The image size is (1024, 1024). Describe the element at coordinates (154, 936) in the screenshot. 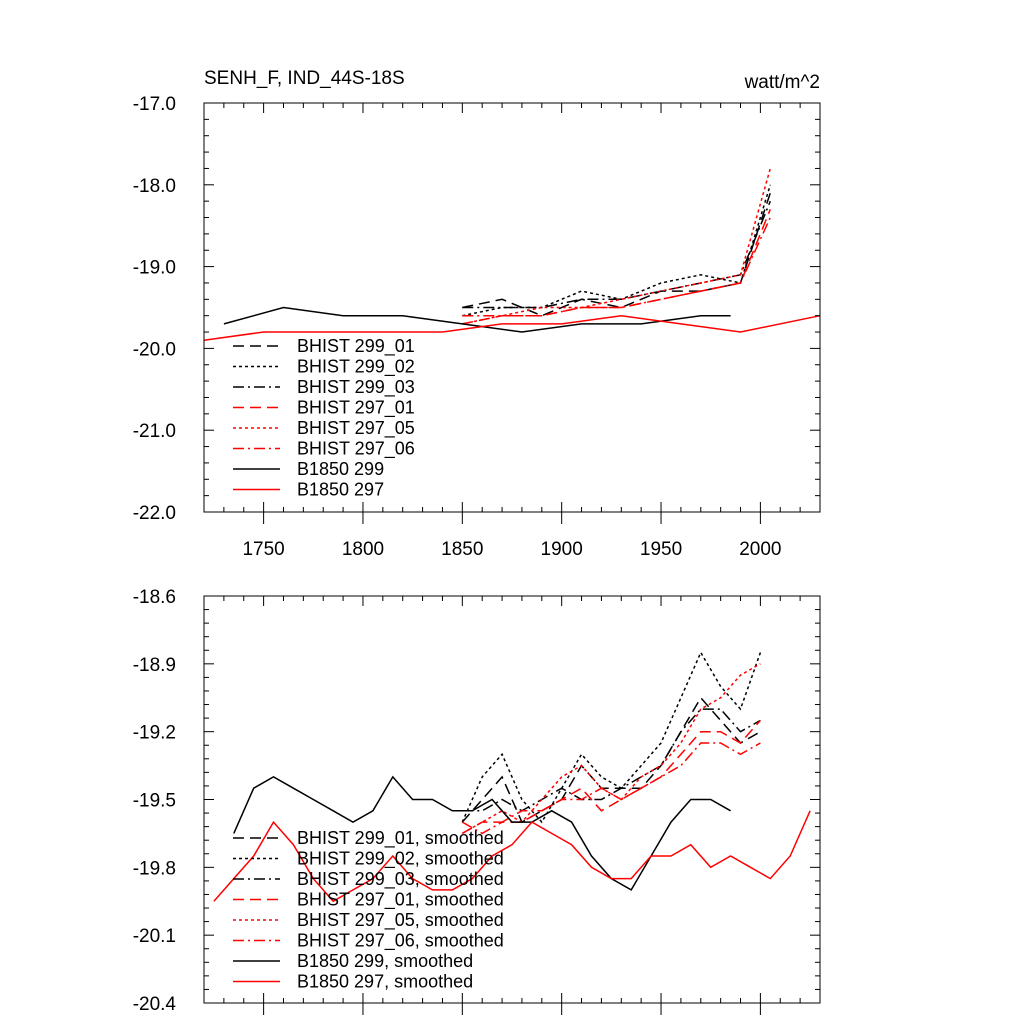

I see `y-tick-label: -20.1` at that location.